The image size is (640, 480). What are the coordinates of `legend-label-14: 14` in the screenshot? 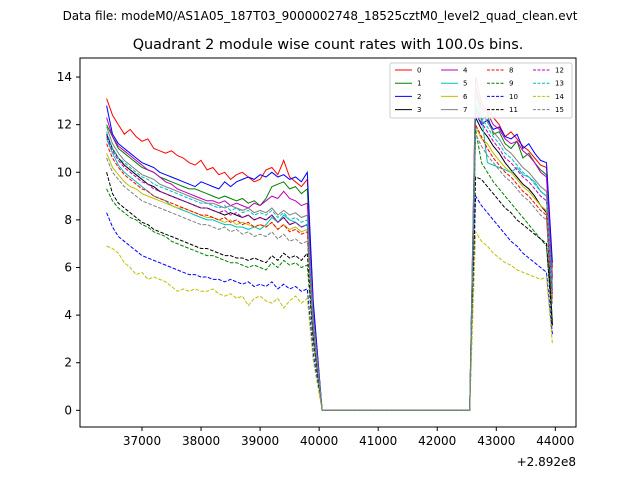 It's located at (559, 97).